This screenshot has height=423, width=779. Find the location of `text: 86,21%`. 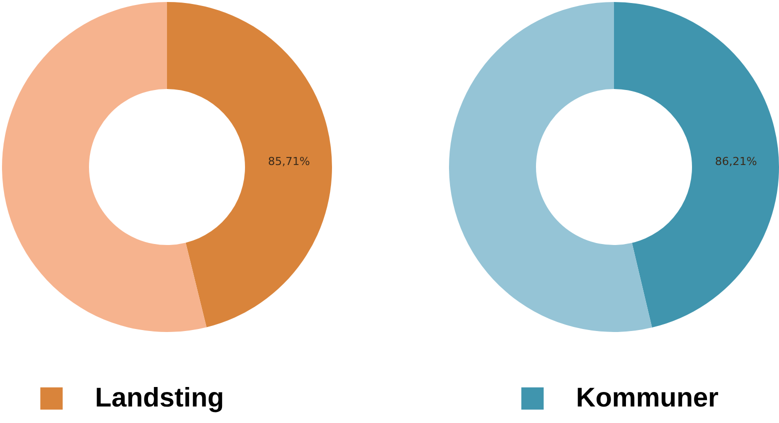

text: 86,21% is located at coordinates (736, 161).